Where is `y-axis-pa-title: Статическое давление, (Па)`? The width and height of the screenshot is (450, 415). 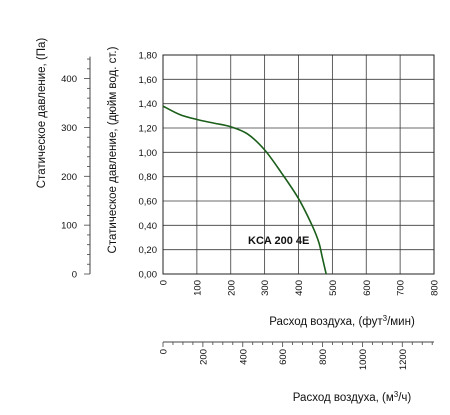 y-axis-pa-title: Статическое давление, (Па) is located at coordinates (42, 113).